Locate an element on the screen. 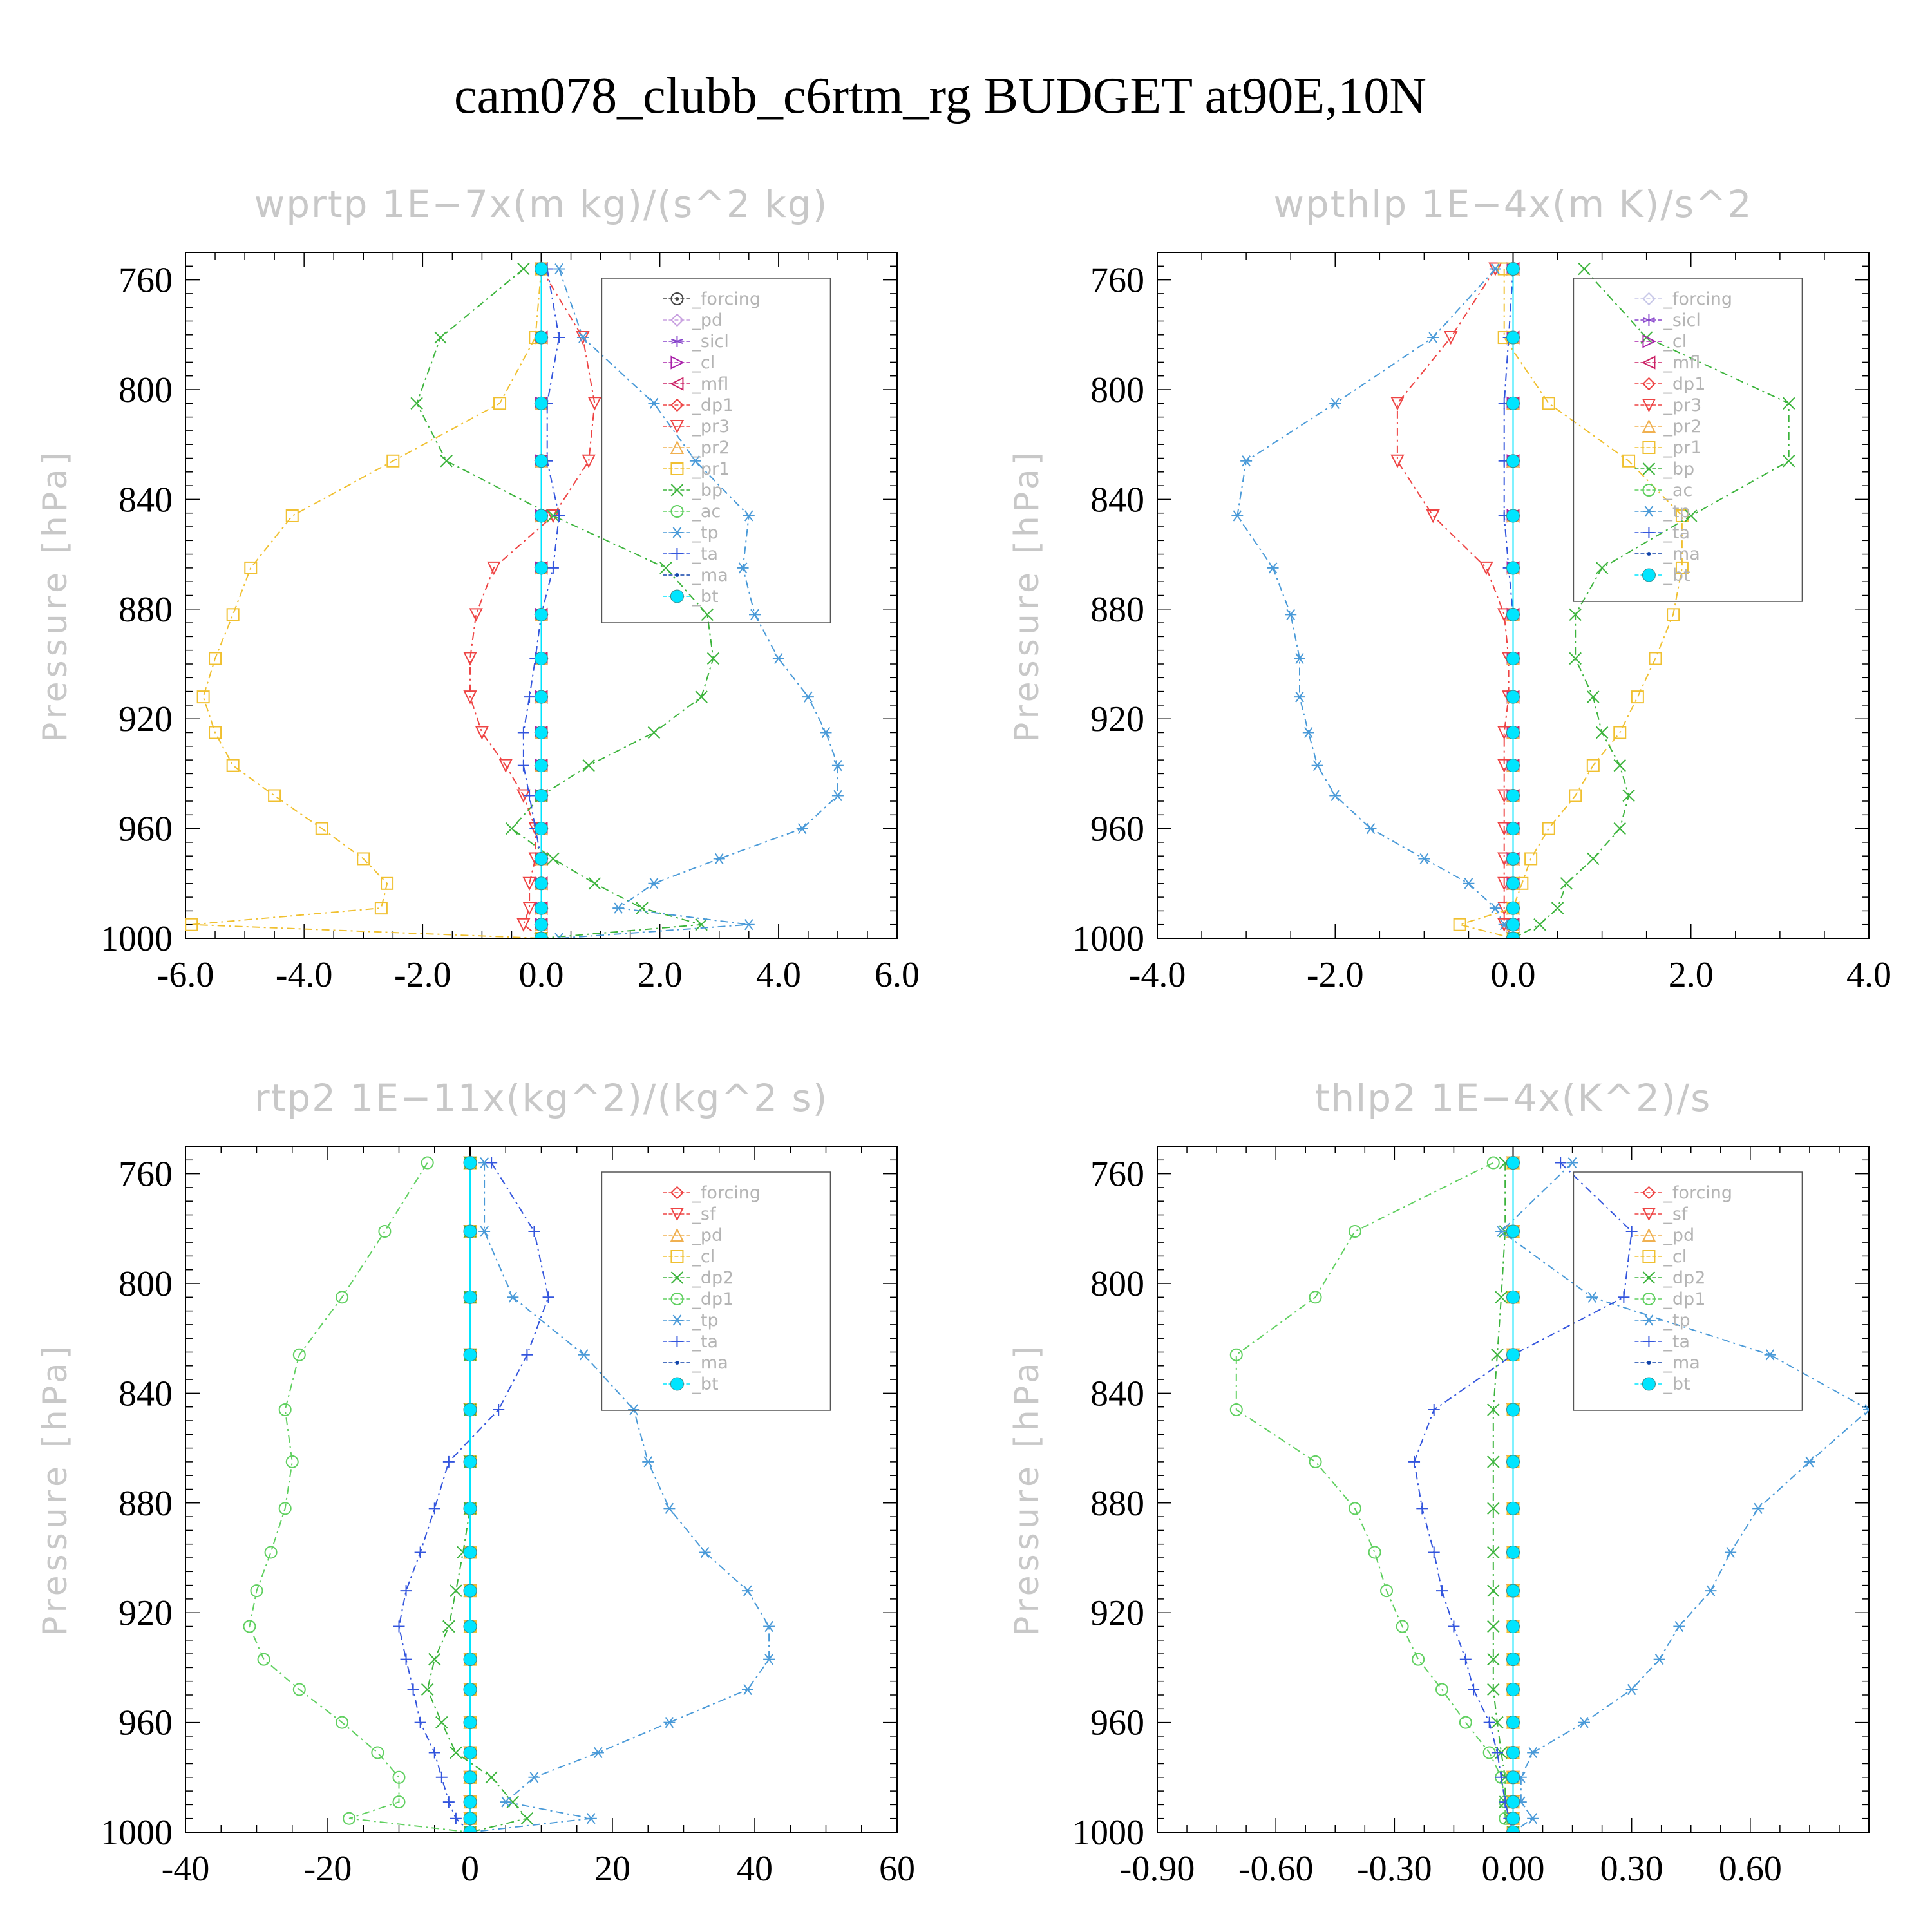 The height and width of the screenshot is (1932, 1932). series-line-tp is located at coordinates (1375, 603).